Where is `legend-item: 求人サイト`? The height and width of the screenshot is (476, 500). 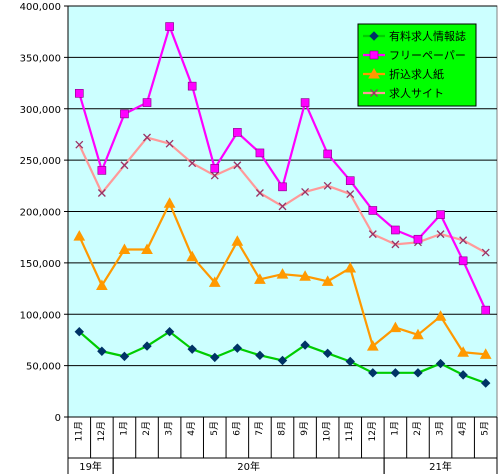
legend-item: 求人サイト is located at coordinates (403, 93).